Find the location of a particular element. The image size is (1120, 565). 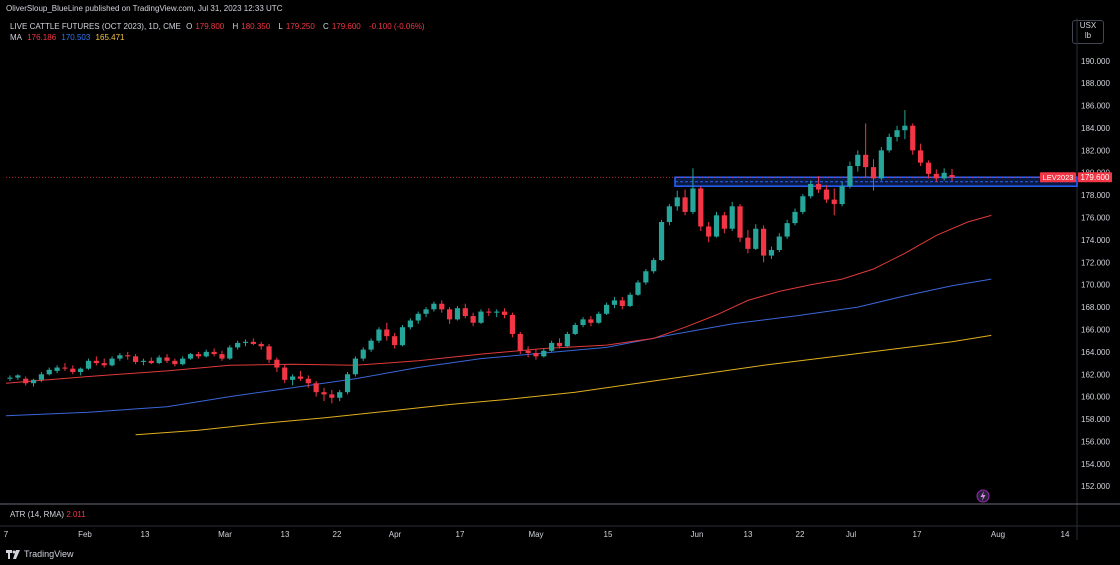

open-label: O is located at coordinates (189, 26).